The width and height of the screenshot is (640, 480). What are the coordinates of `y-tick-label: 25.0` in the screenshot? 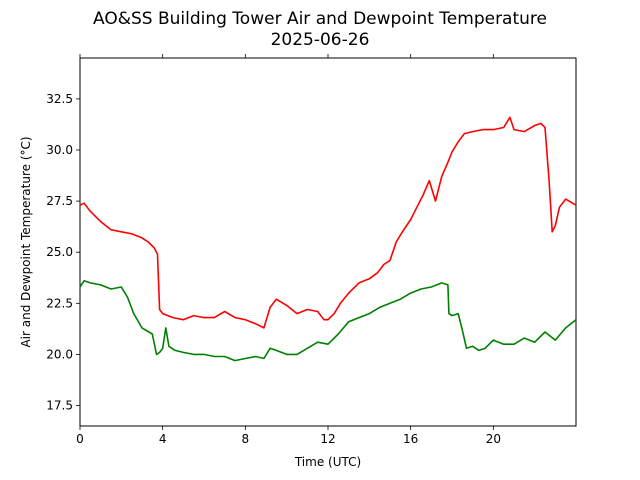 It's located at (59, 252).